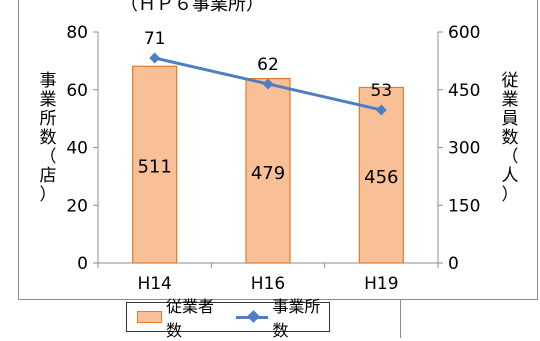  Describe the element at coordinates (192, 7) in the screenshot. I see `chart-title: （ＨＰ６事業所）` at that location.